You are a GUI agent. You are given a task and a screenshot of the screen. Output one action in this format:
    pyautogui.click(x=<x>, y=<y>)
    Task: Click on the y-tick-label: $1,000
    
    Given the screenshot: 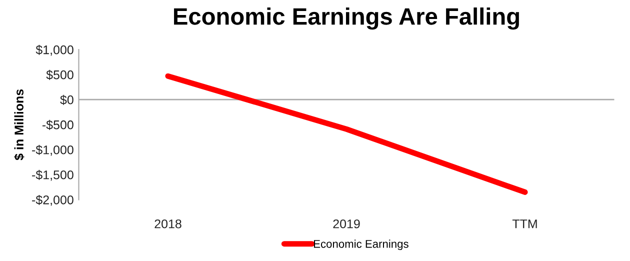 What is the action you would take?
    pyautogui.click(x=55, y=50)
    